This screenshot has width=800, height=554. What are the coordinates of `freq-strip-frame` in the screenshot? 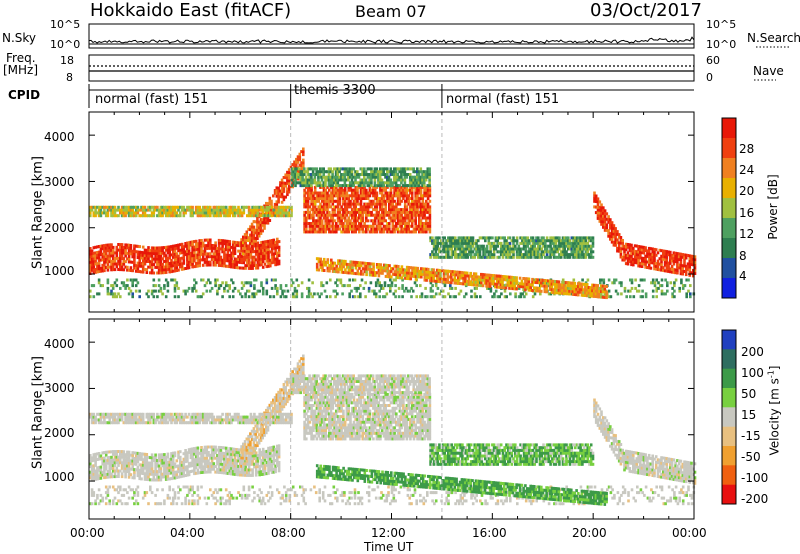 It's located at (391, 68).